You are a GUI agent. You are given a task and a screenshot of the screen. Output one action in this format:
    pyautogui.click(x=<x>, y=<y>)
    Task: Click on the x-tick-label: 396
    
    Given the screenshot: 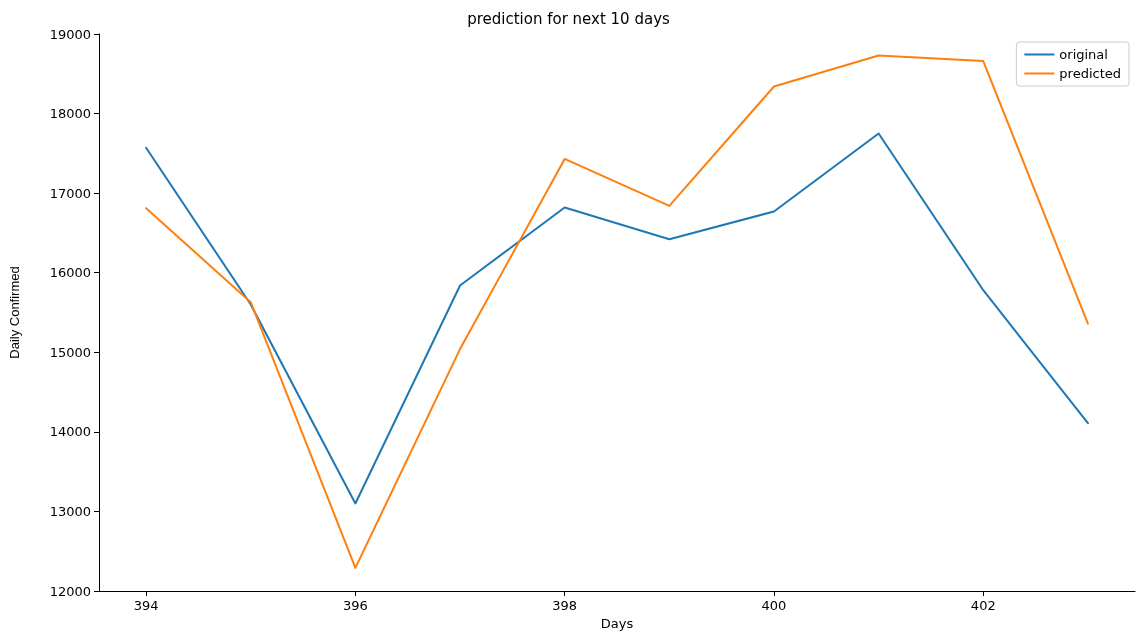 What is the action you would take?
    pyautogui.click(x=355, y=605)
    